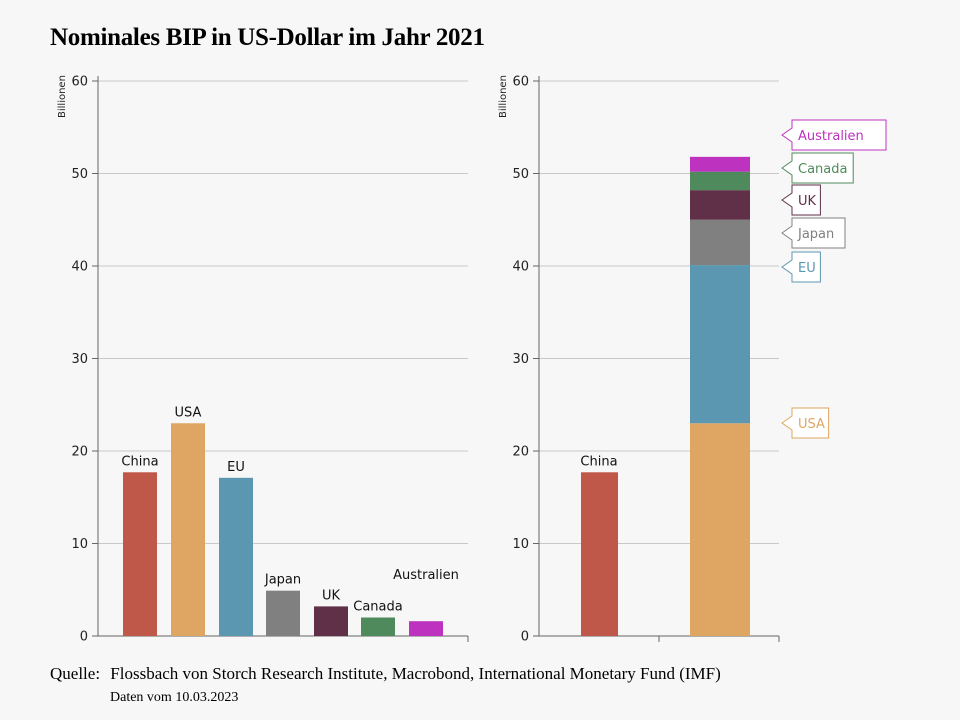  I want to click on right-ytick-label: 40, so click(520, 267).